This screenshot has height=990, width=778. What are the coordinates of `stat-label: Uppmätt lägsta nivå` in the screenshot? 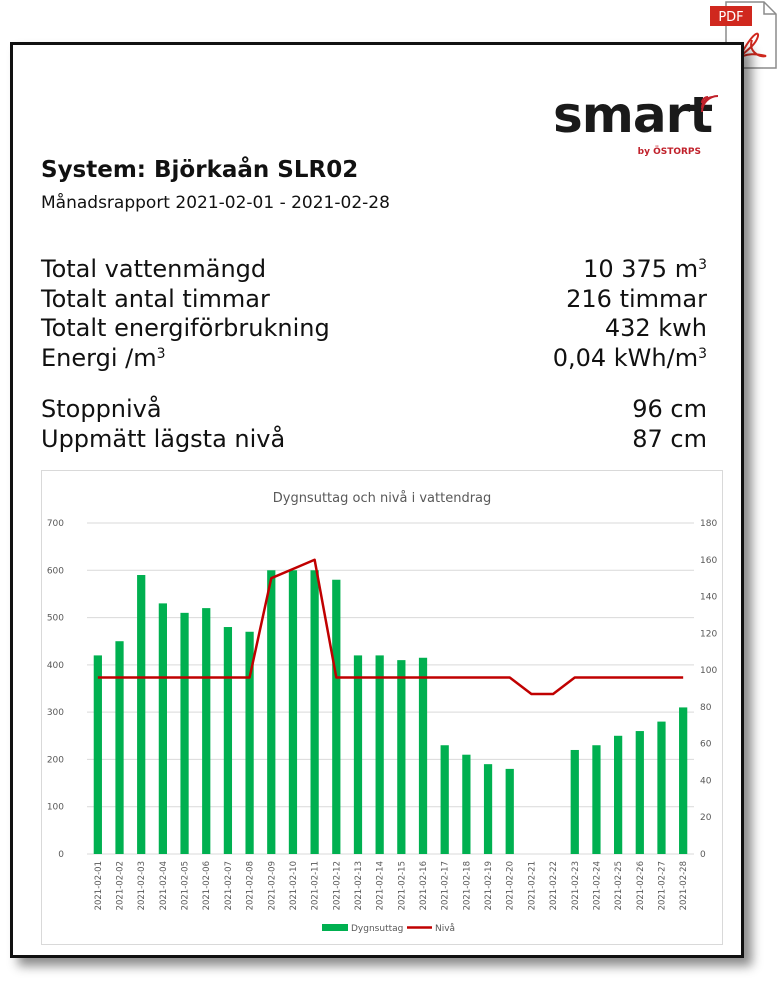 It's located at (163, 438).